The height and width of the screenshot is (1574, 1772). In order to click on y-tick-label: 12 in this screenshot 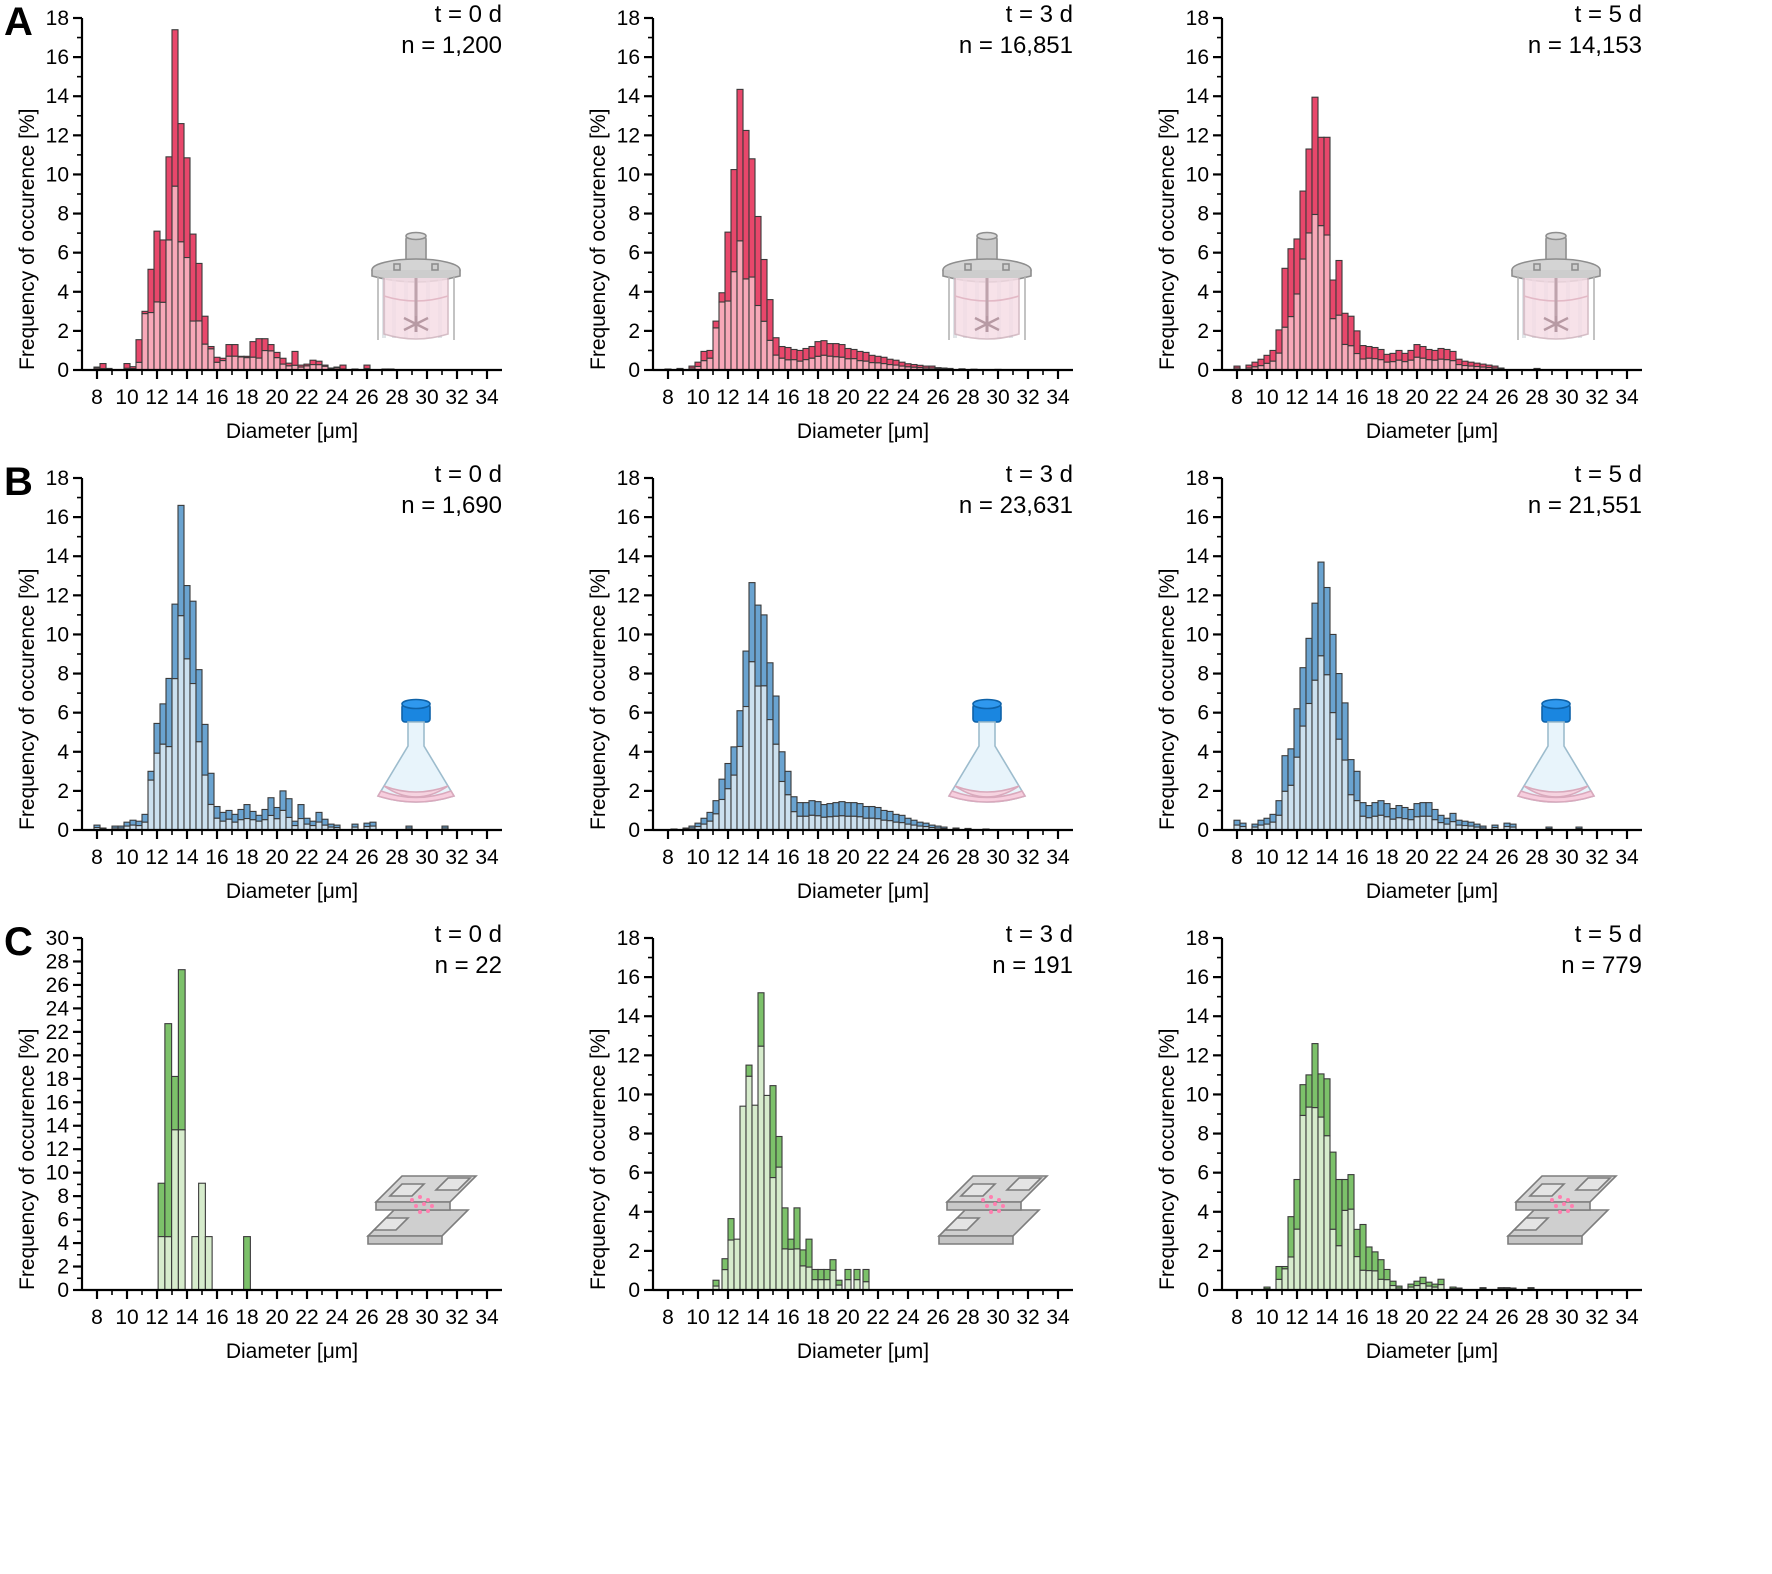, I will do `click(57, 1149)`.